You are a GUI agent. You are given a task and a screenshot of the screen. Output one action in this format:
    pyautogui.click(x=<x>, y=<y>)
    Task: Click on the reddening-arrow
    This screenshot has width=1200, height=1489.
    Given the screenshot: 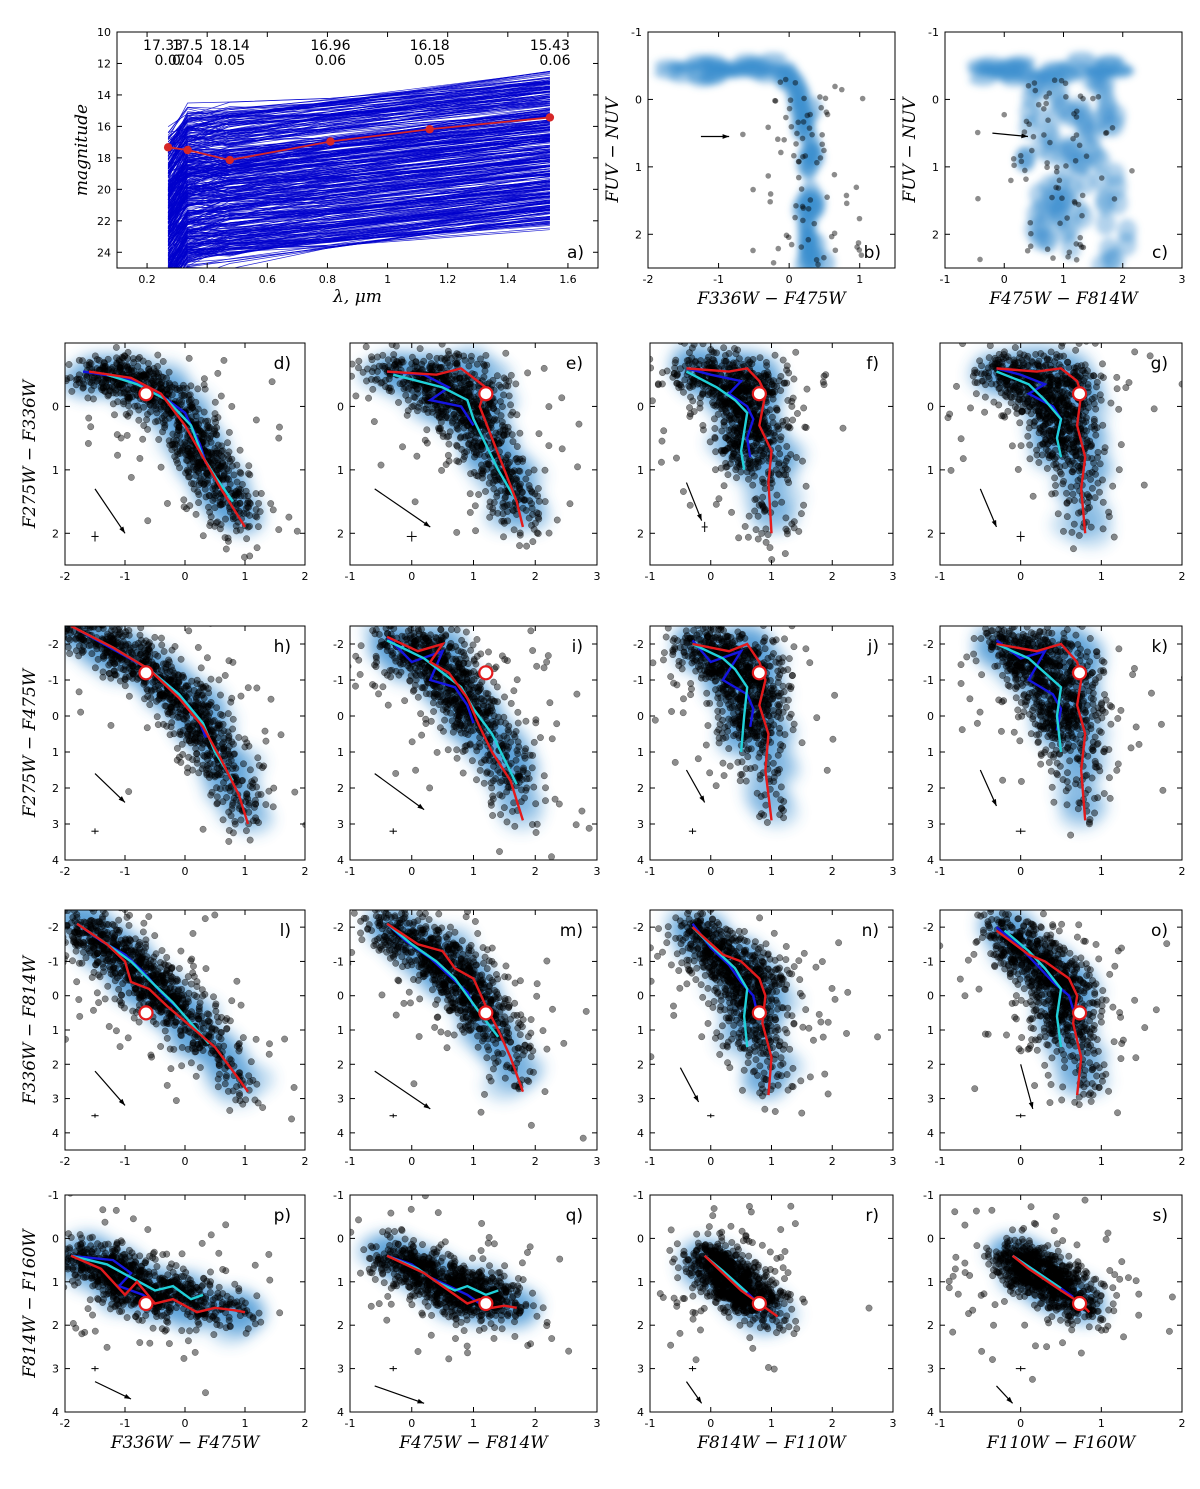 What is the action you would take?
    pyautogui.click(x=110, y=511)
    